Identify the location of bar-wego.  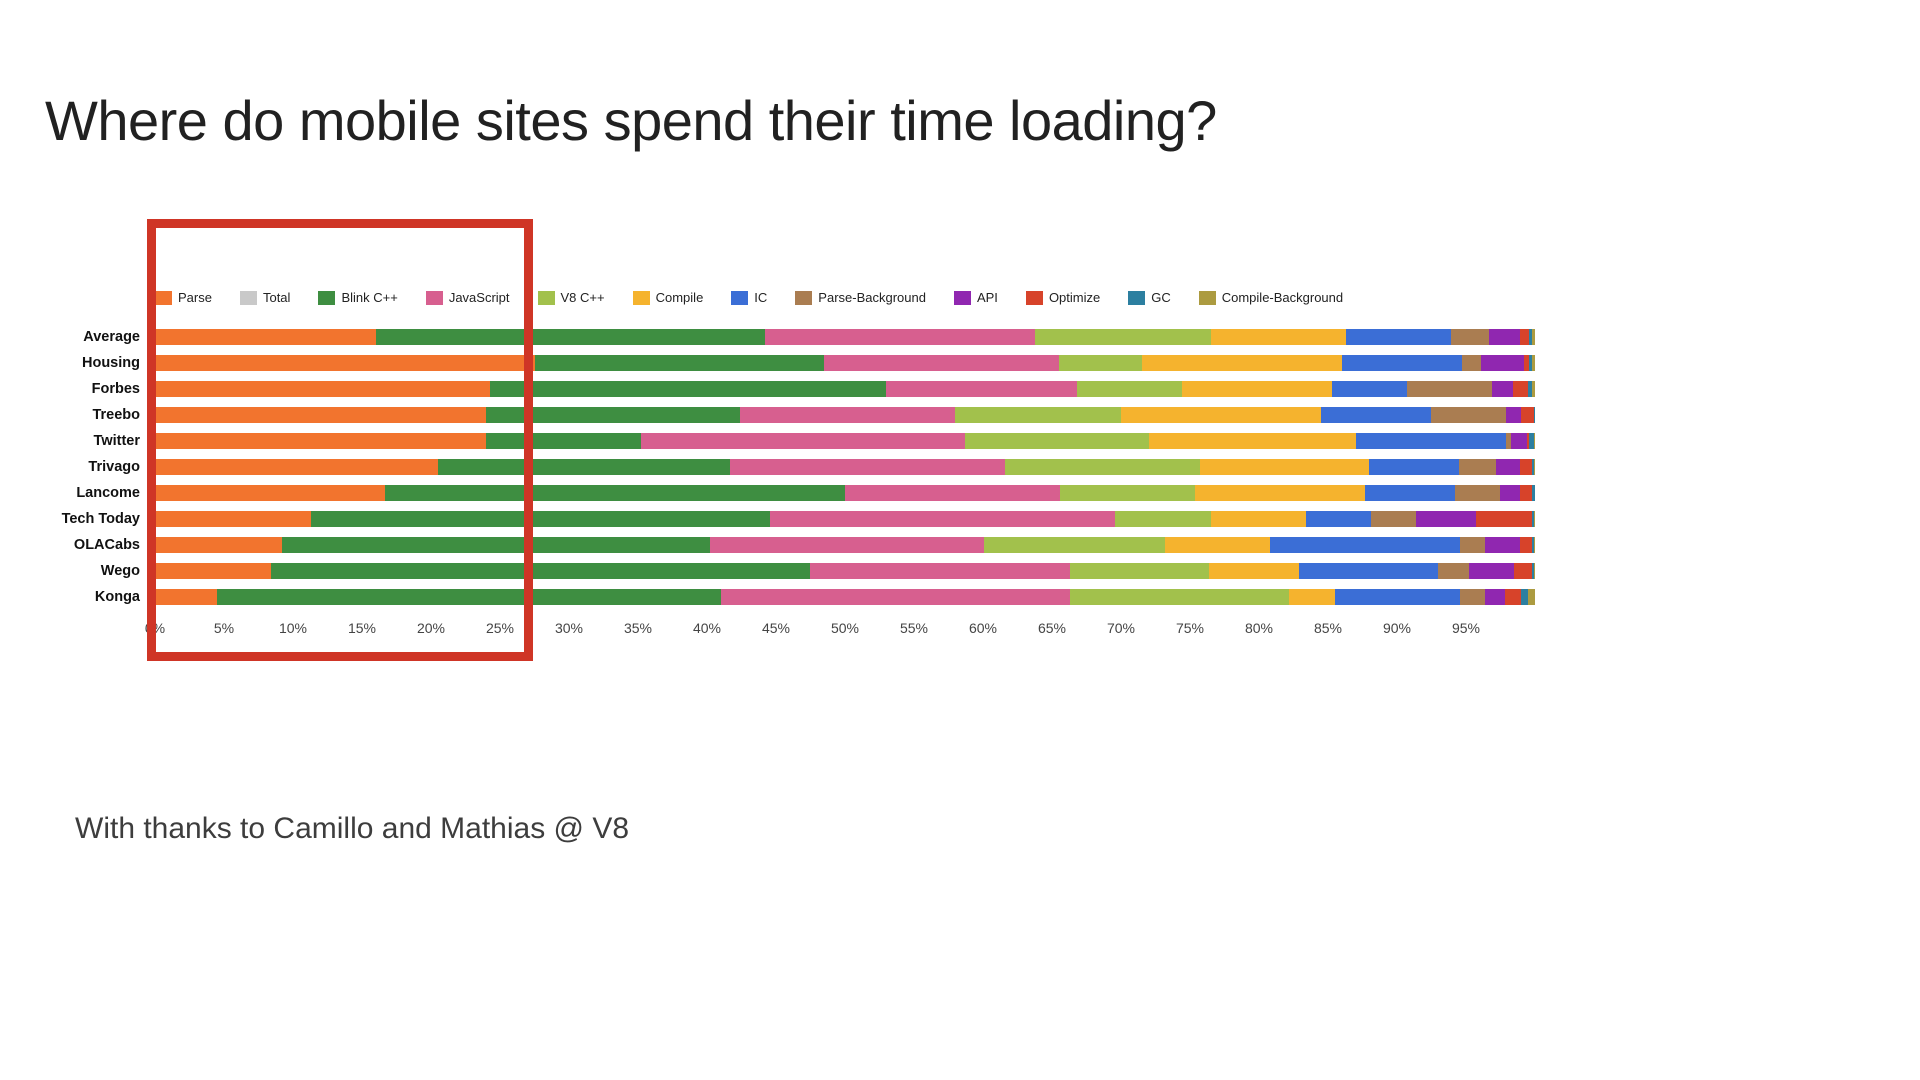
(845, 571).